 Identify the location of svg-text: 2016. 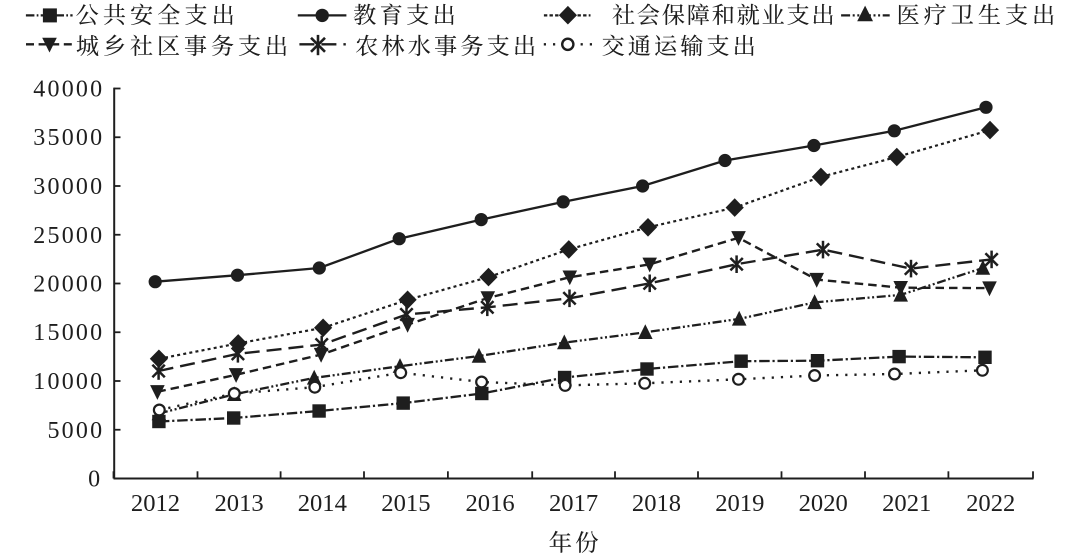
(490, 503).